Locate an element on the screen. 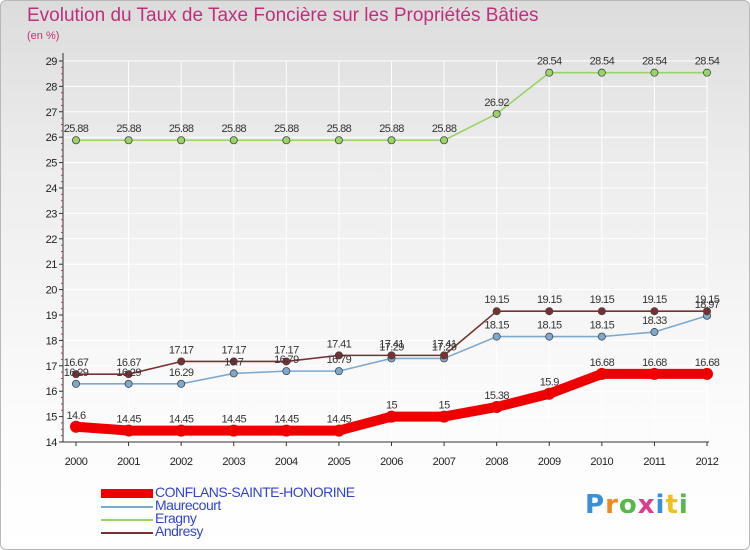 The image size is (750, 550). legend-label: CONFLANS-SAINTE-HONORINE is located at coordinates (255, 492).